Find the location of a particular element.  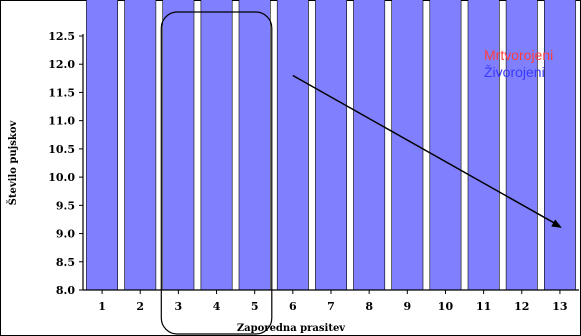

y-tick-label: 11.0 is located at coordinates (61, 121).